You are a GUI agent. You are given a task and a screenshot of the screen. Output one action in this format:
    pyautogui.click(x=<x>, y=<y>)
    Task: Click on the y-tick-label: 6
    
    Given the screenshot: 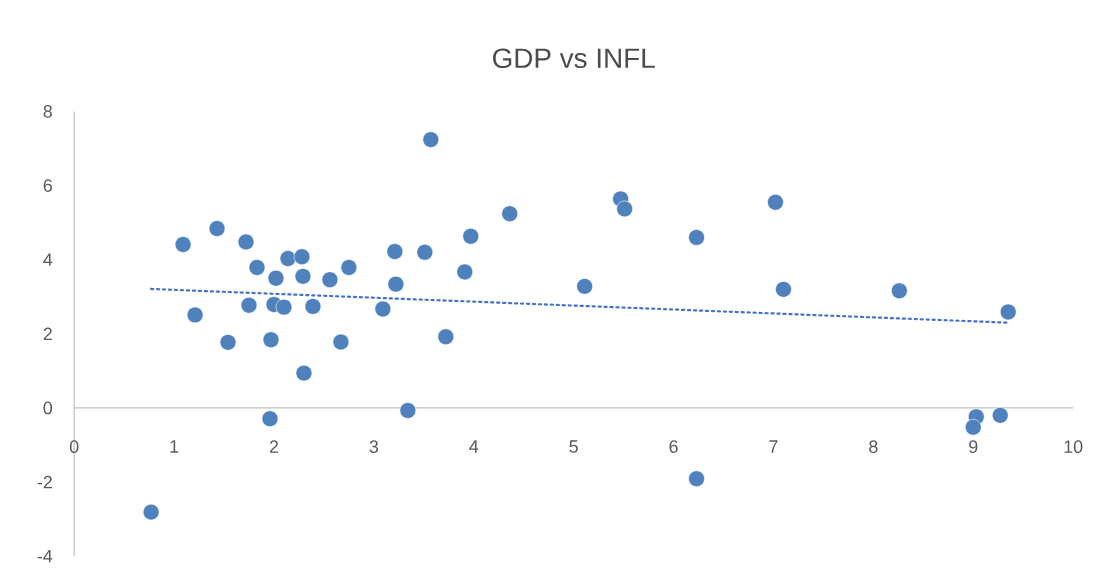 What is the action you would take?
    pyautogui.click(x=47, y=185)
    